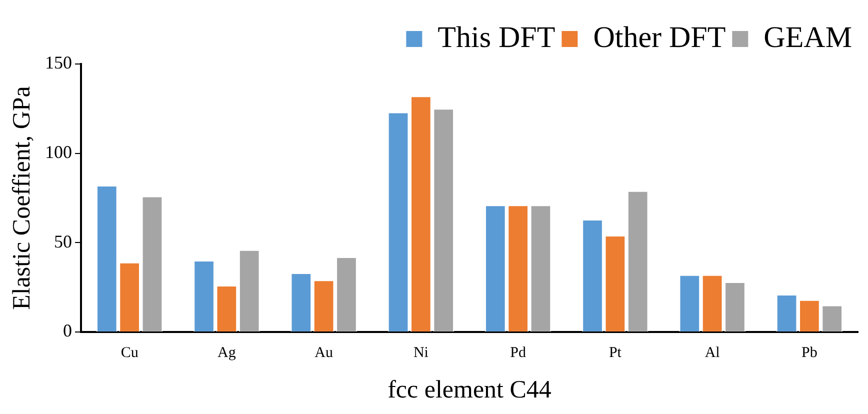  What do you see at coordinates (324, 352) in the screenshot?
I see `x-tick-label: Au` at bounding box center [324, 352].